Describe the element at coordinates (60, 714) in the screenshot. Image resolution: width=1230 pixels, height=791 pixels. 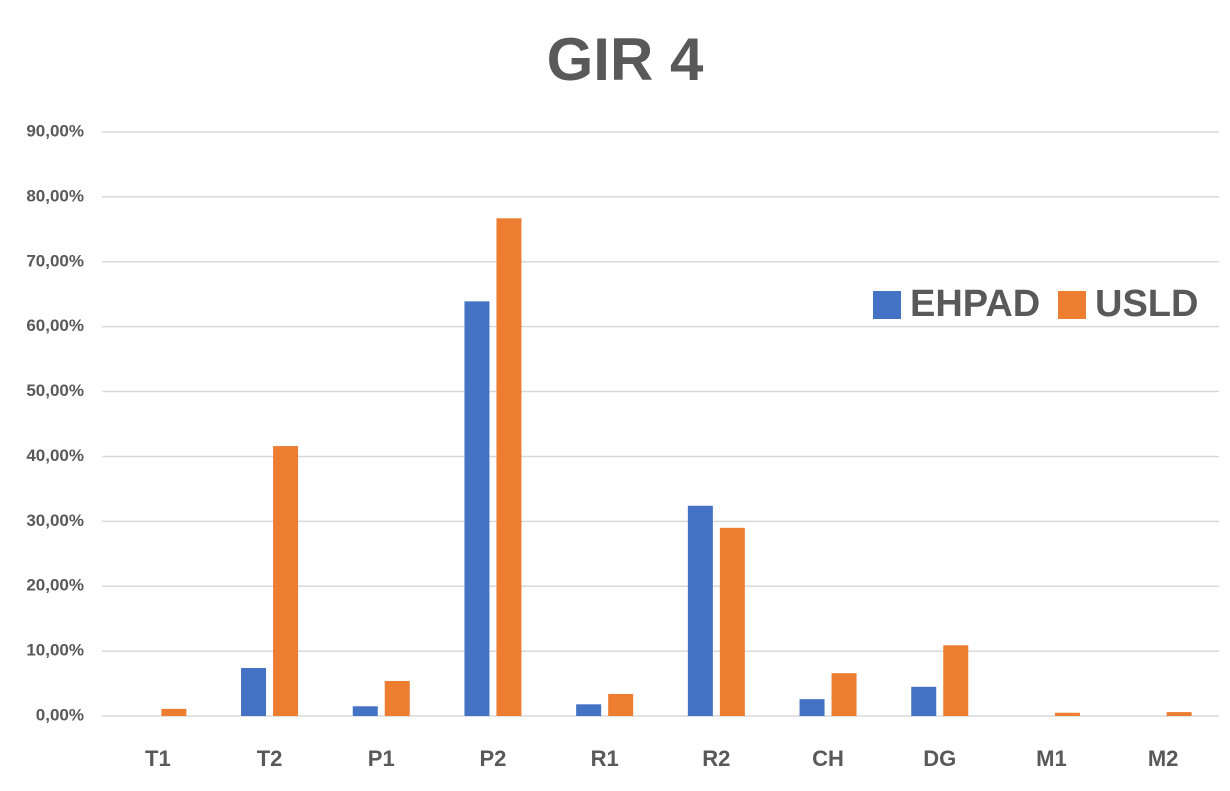
I see `y-tick-label: 0,00%` at that location.